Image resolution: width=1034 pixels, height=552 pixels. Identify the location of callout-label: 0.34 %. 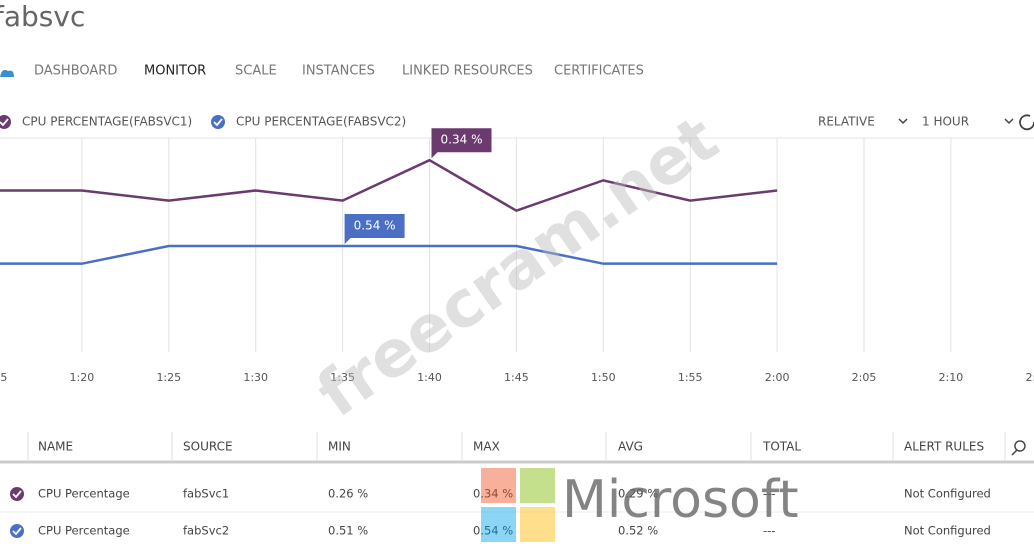
(462, 140).